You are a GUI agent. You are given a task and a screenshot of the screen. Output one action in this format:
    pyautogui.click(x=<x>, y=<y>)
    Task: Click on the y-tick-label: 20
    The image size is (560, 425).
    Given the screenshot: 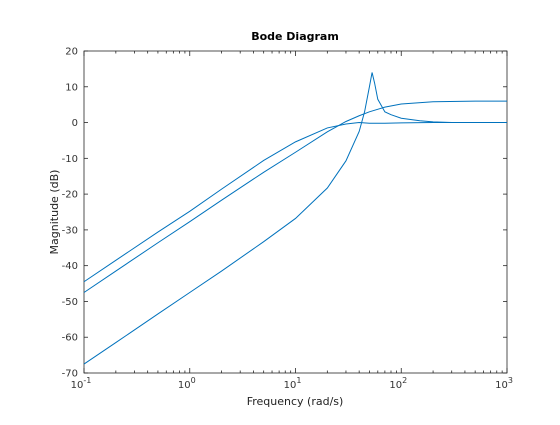 What is the action you would take?
    pyautogui.click(x=71, y=52)
    